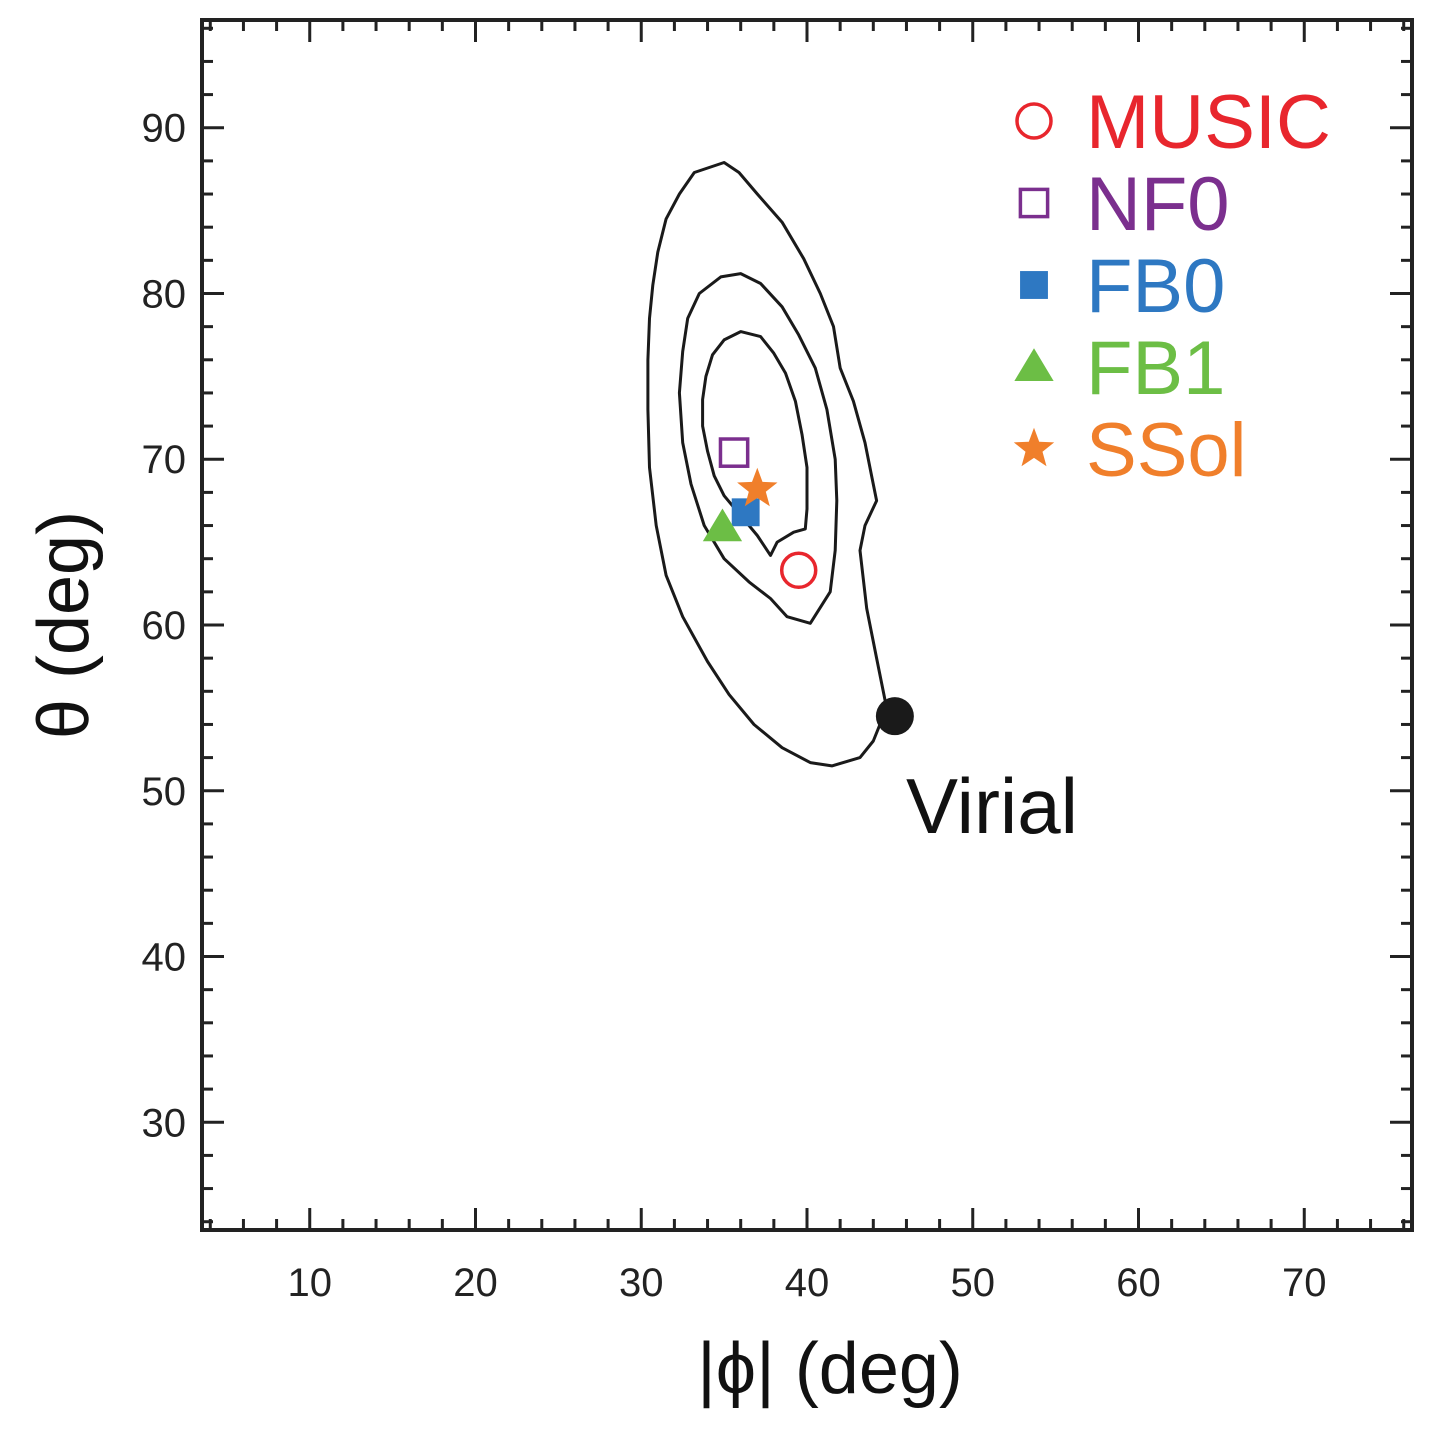 The width and height of the screenshot is (1432, 1440). What do you see at coordinates (890, 643) in the screenshot?
I see `marker-layer: Virial` at bounding box center [890, 643].